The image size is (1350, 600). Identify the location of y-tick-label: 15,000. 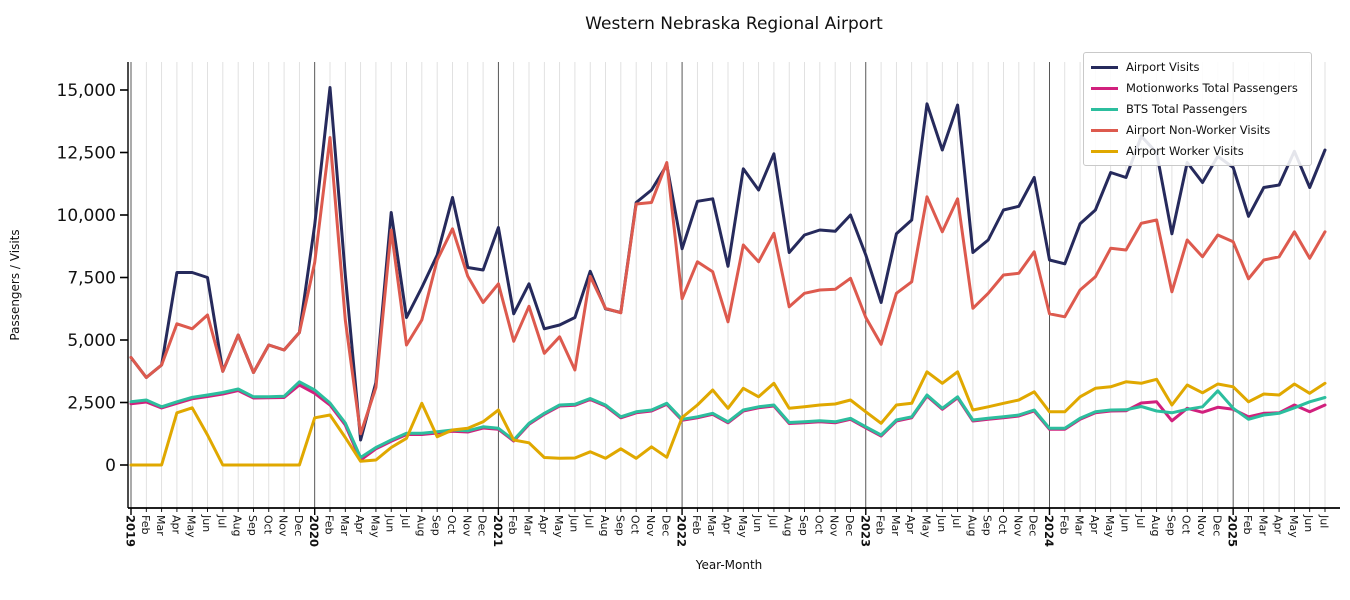
(86, 91).